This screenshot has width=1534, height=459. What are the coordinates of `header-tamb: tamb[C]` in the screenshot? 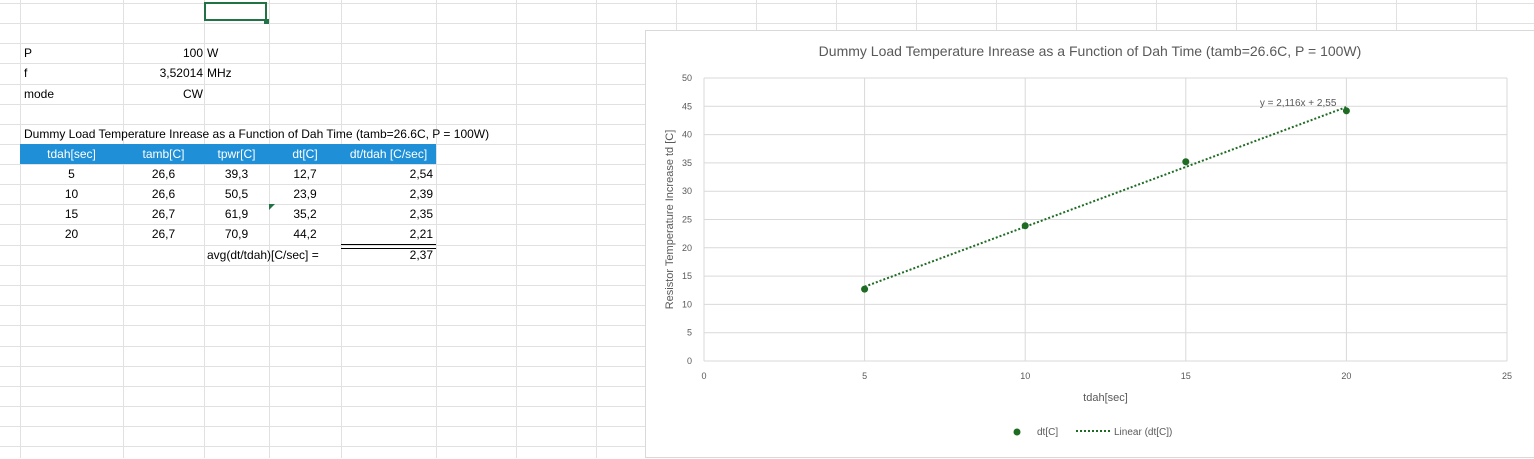 It's located at (163, 154).